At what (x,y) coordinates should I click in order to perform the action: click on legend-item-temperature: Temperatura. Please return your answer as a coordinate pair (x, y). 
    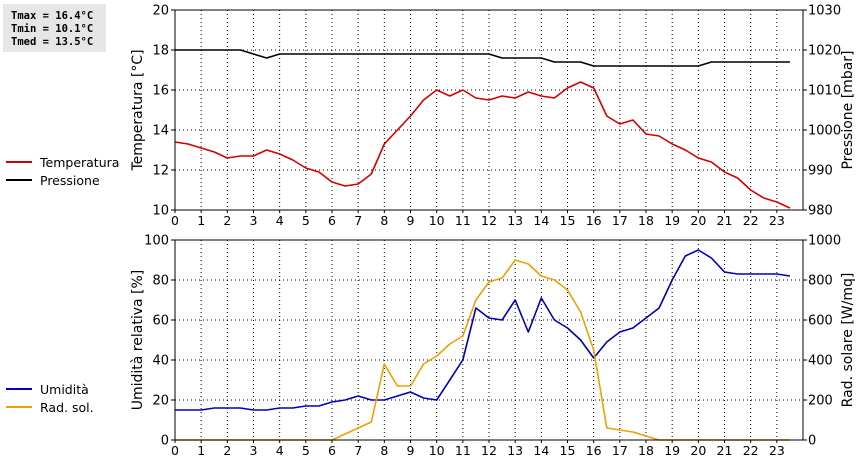
    Looking at the image, I should click on (62, 162).